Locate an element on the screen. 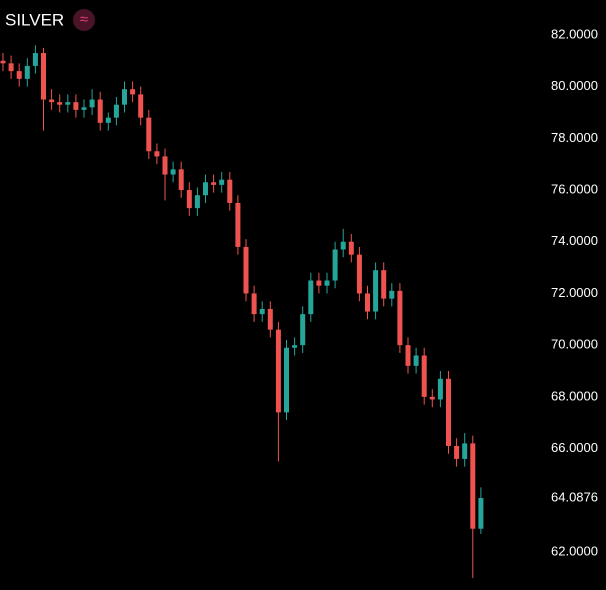 This screenshot has width=606, height=590. symbol-badge is located at coordinates (84, 20).